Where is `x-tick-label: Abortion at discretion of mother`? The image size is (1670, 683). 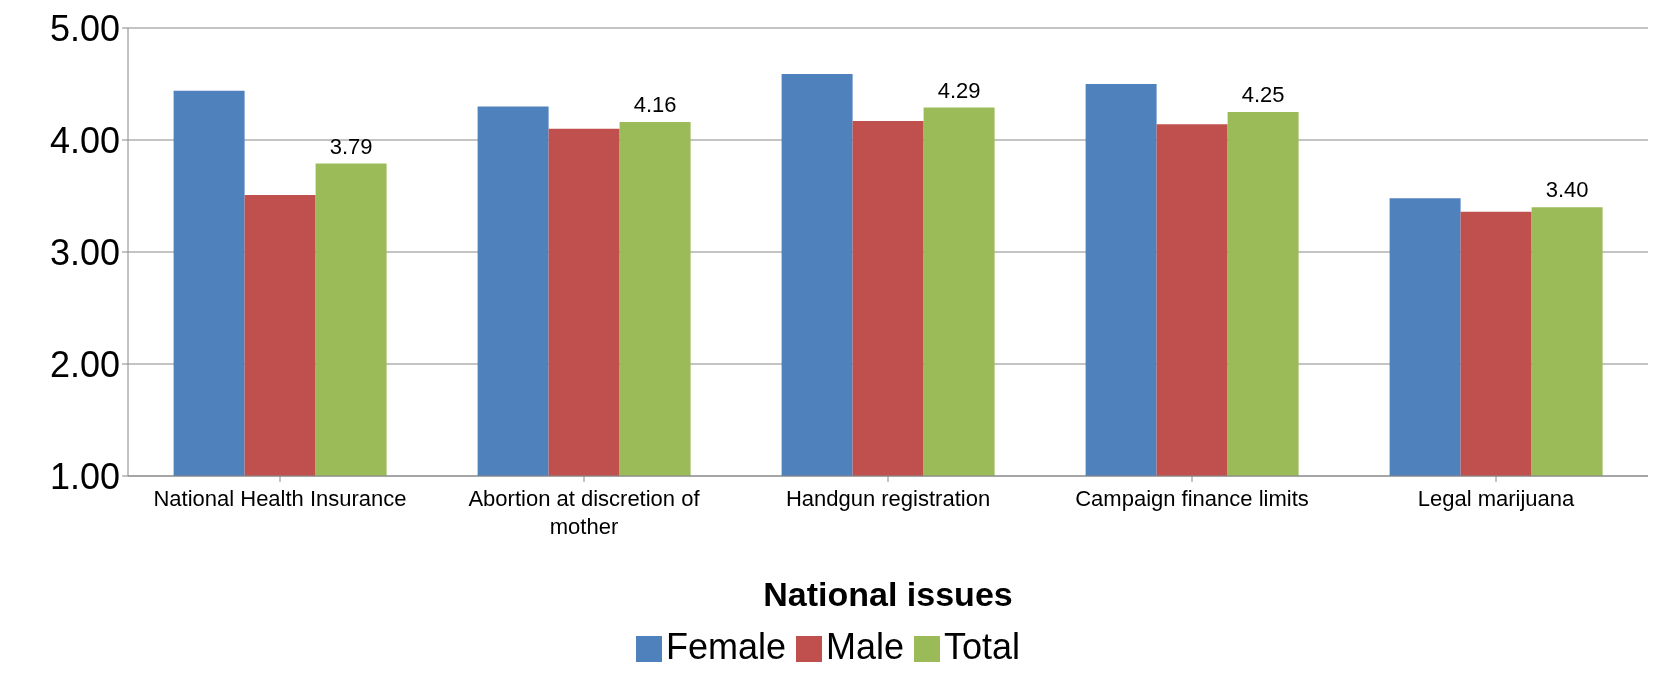
x-tick-label: Abortion at discretion of mother is located at coordinates (584, 512).